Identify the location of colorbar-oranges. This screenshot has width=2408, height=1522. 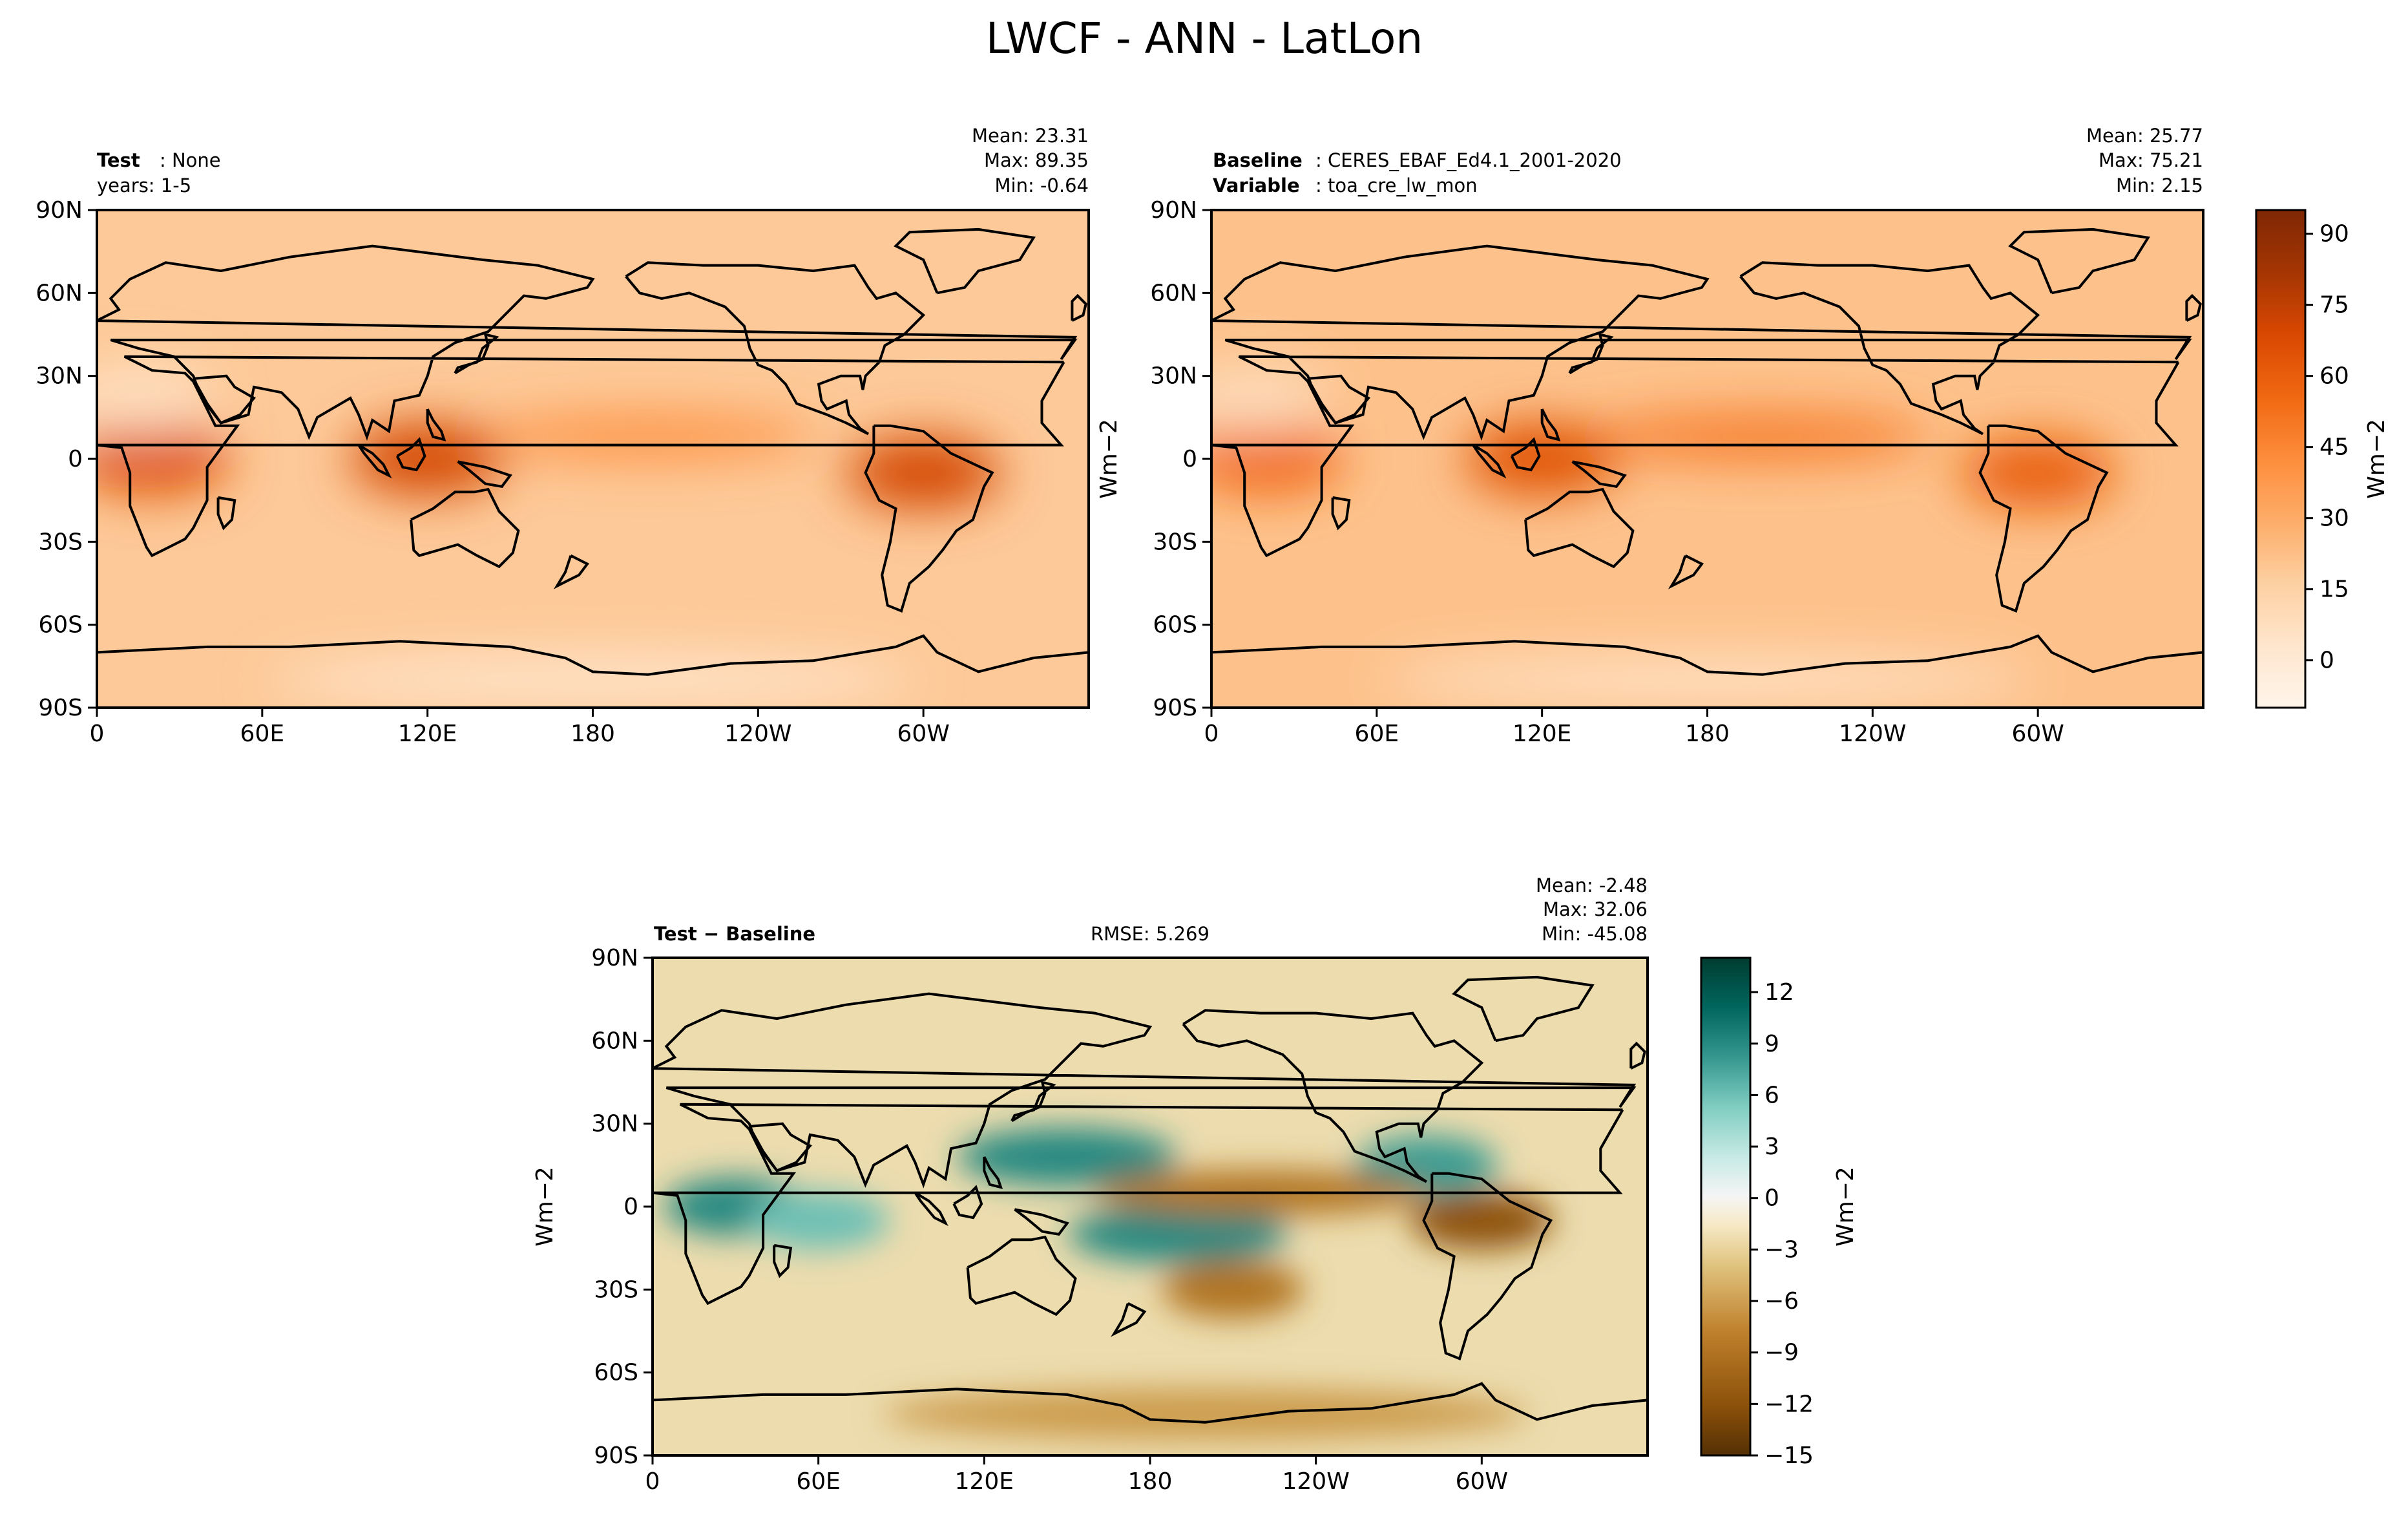
(2281, 459).